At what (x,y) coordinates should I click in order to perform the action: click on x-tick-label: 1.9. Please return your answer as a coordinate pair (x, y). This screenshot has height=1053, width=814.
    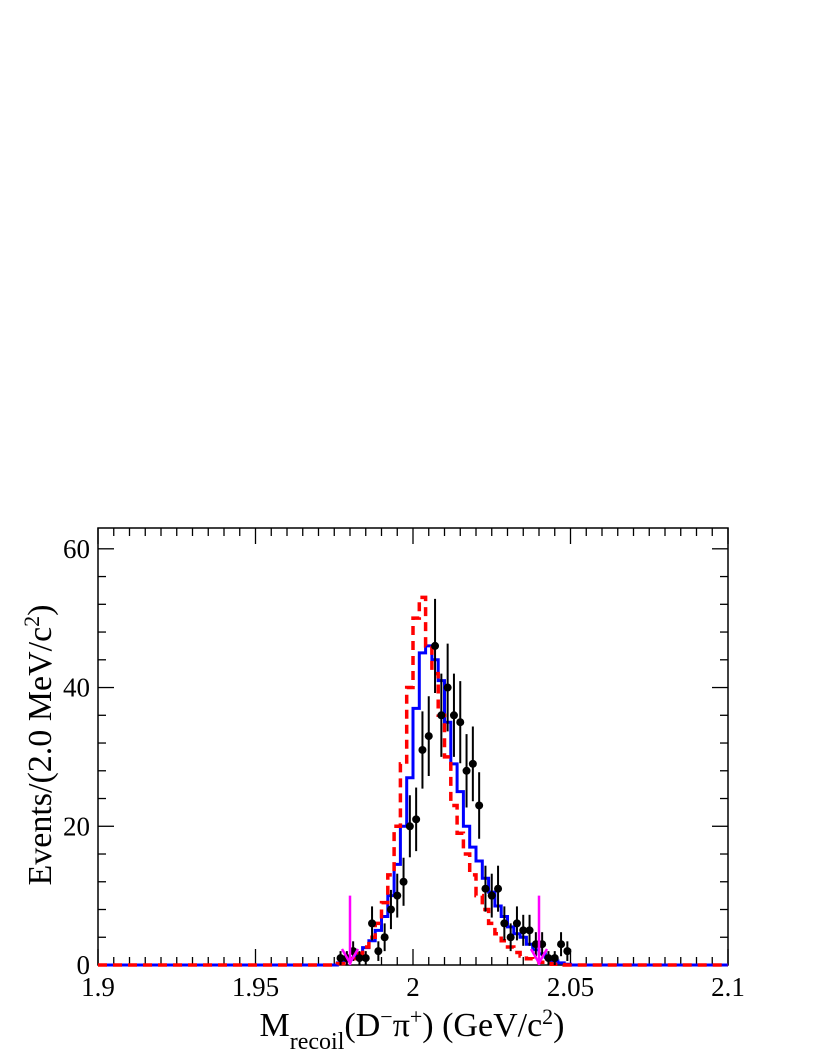
    Looking at the image, I should click on (98, 987).